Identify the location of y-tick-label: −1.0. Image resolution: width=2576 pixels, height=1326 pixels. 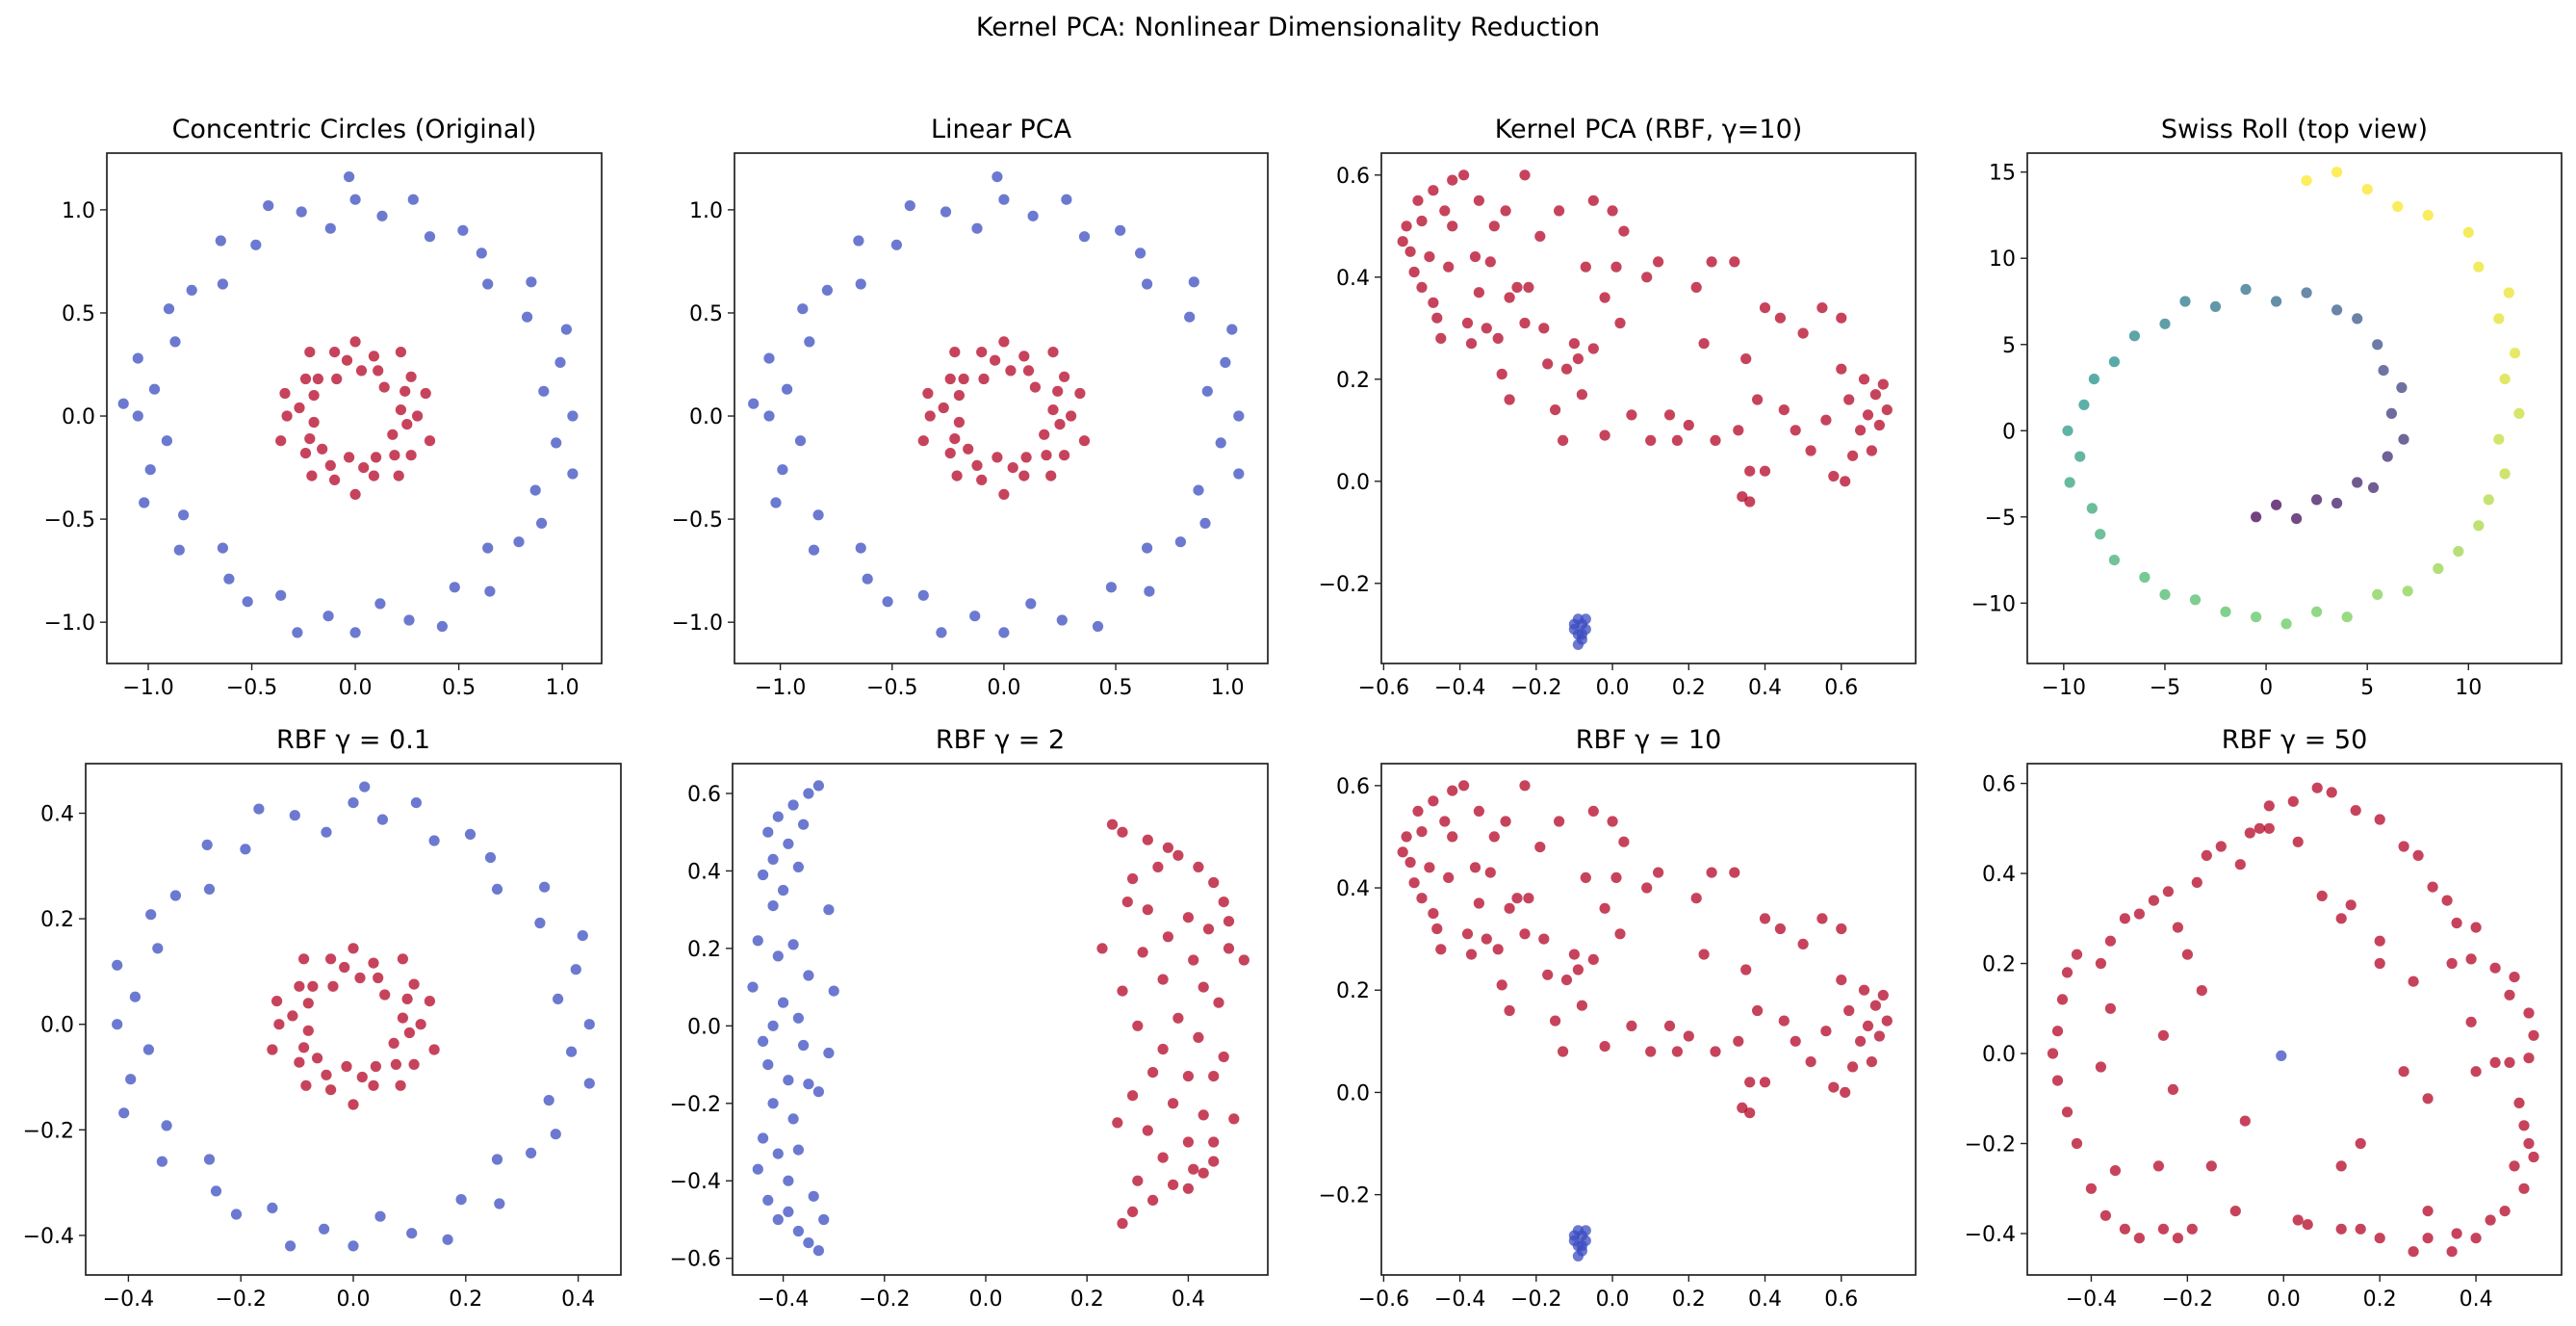
(698, 623).